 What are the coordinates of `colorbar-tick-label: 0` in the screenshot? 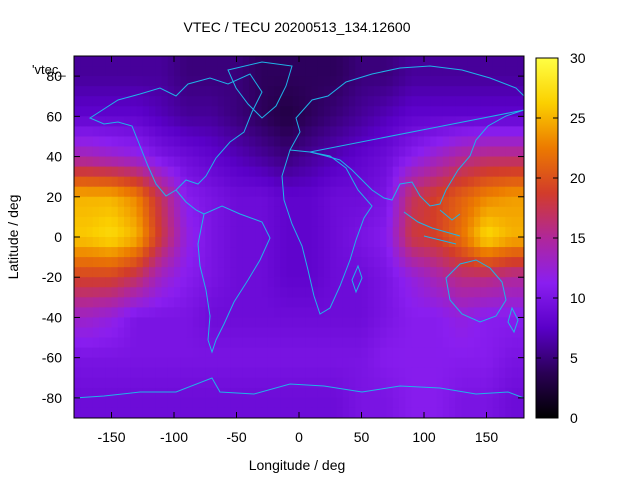 It's located at (574, 418).